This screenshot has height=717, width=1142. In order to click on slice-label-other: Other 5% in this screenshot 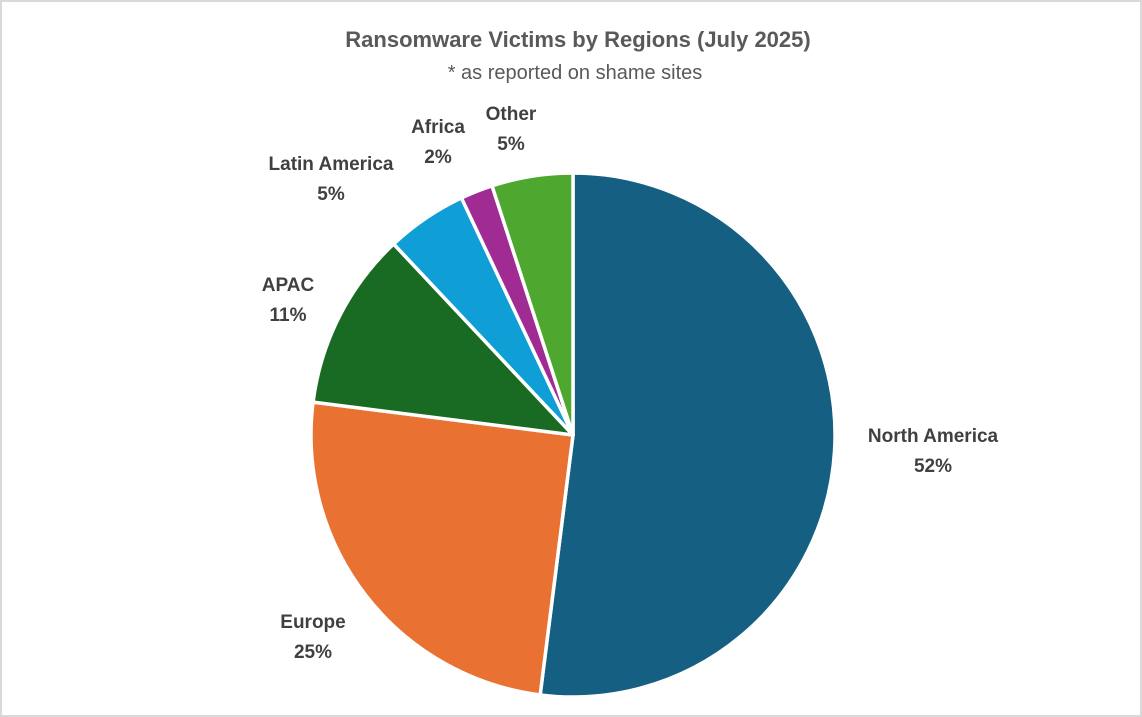, I will do `click(511, 130)`.